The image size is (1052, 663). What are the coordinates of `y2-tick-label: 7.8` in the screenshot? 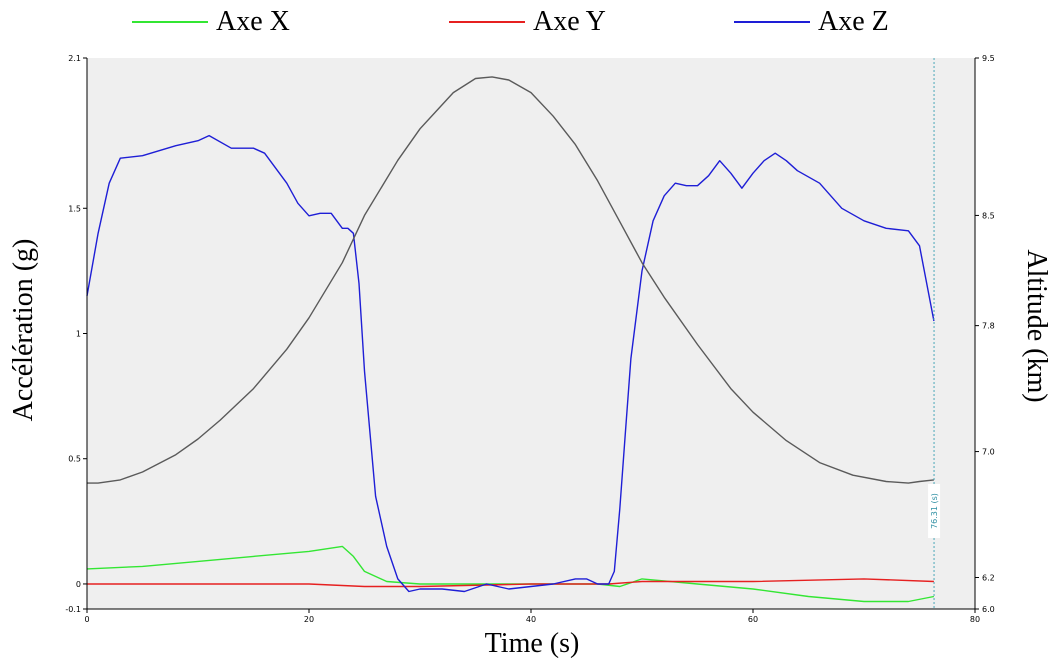 It's located at (988, 326).